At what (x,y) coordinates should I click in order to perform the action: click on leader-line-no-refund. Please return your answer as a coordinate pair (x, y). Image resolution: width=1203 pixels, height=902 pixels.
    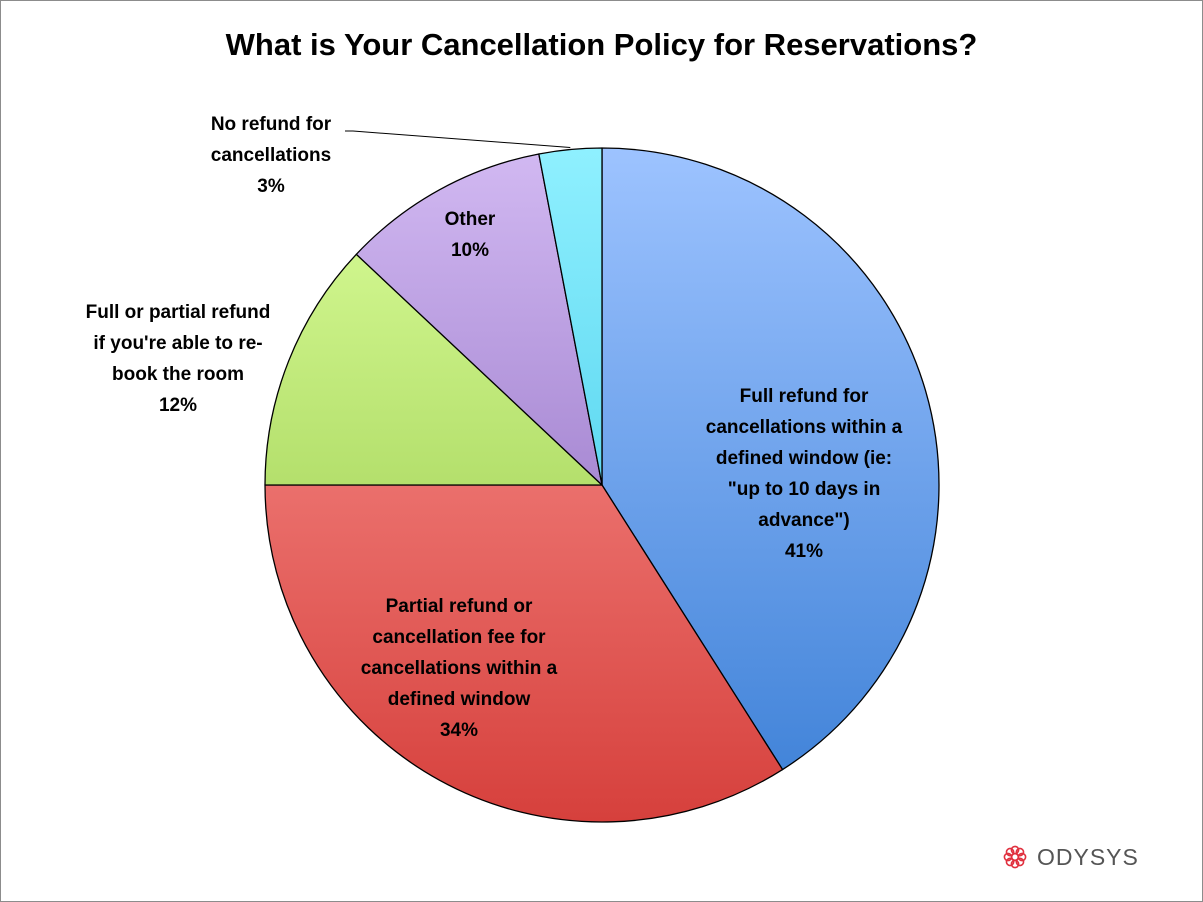
    Looking at the image, I should click on (458, 139).